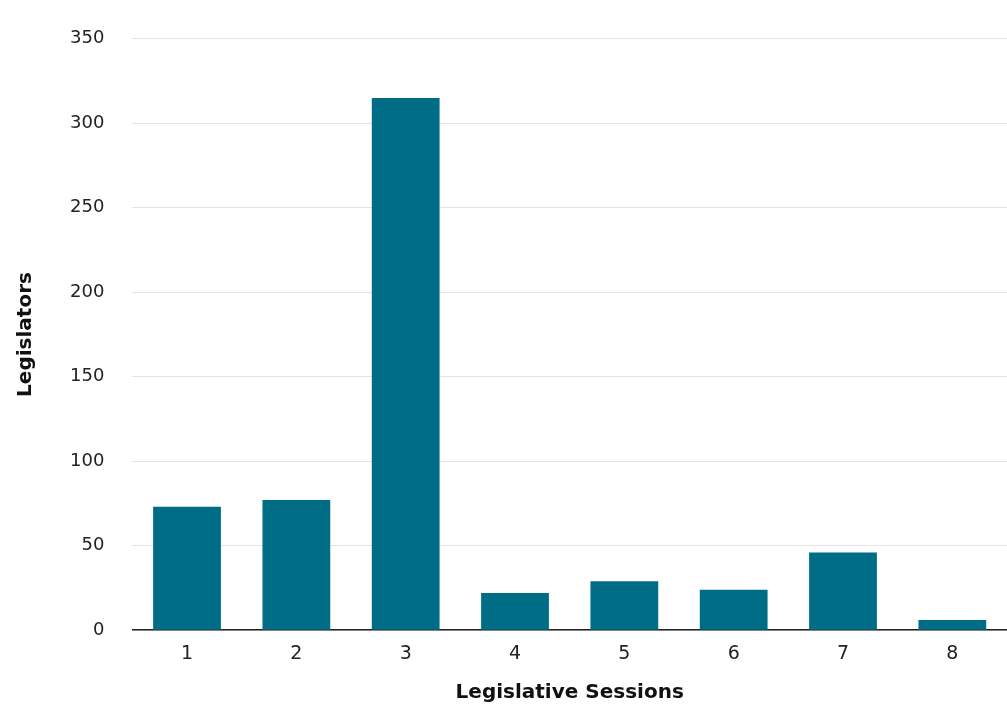 This screenshot has width=1007, height=719. What do you see at coordinates (87, 290) in the screenshot?
I see `y-tick-label: 200` at bounding box center [87, 290].